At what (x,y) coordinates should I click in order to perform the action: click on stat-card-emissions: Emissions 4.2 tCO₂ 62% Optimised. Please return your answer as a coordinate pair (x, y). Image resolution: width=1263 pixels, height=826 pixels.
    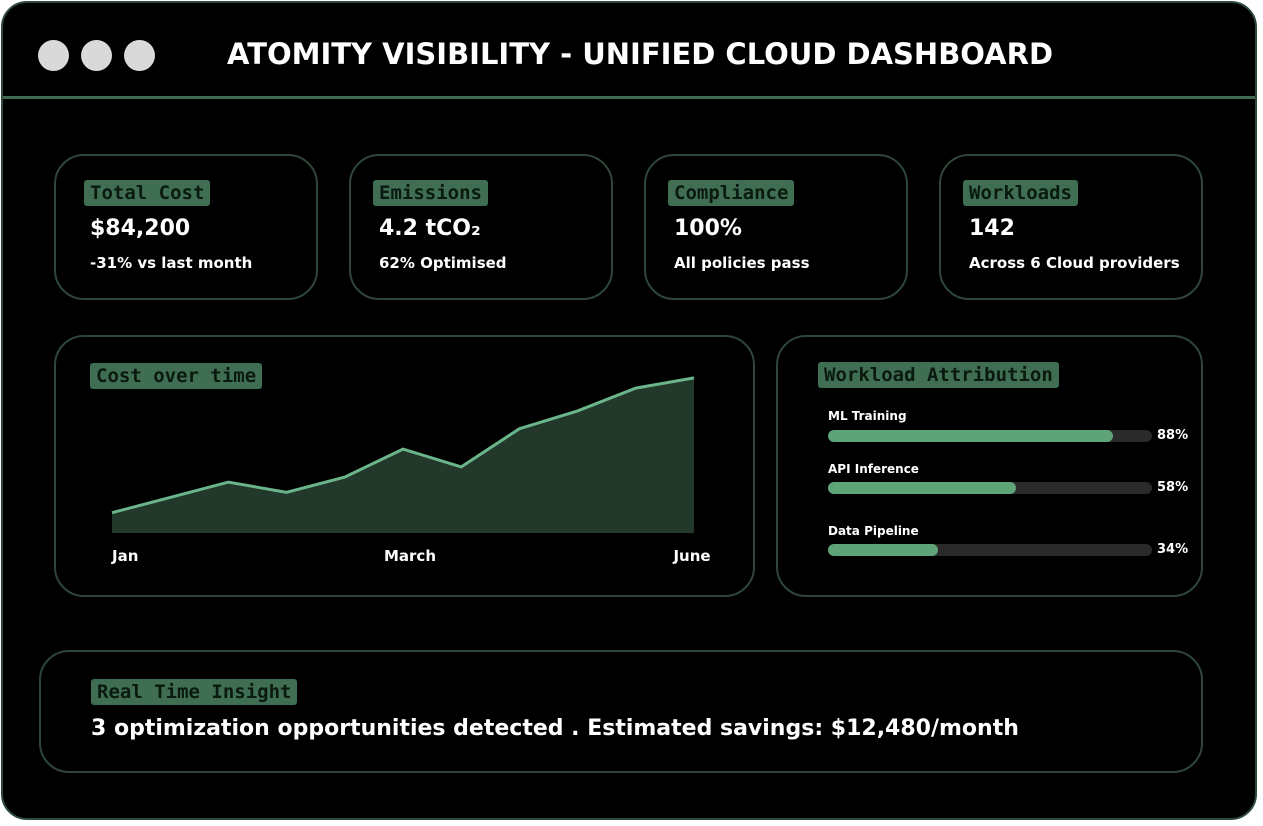
    Looking at the image, I should click on (481, 227).